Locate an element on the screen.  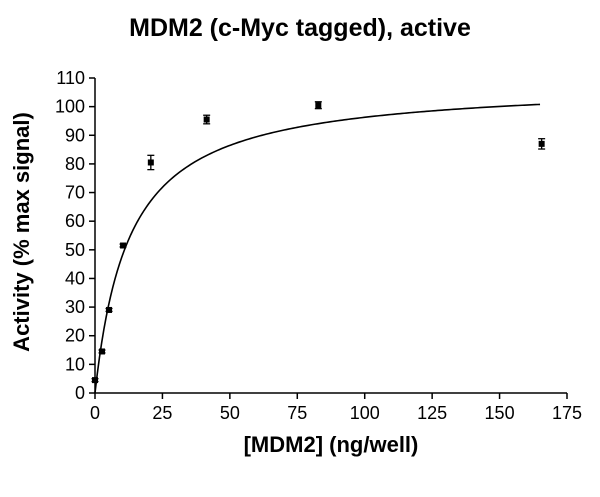
y-axis-title: Activity (% max signal) is located at coordinates (21, 232).